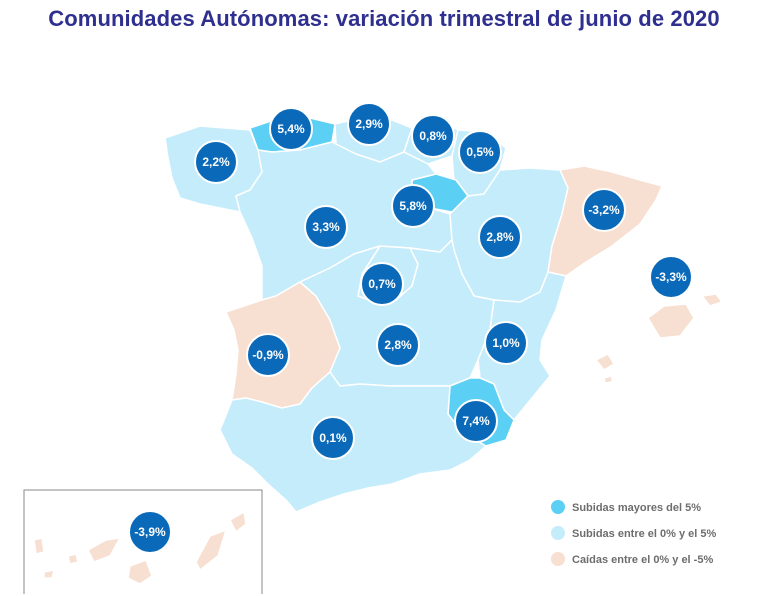 Image resolution: width=768 pixels, height=596 pixels. I want to click on value-bubble-asturias, so click(291, 129).